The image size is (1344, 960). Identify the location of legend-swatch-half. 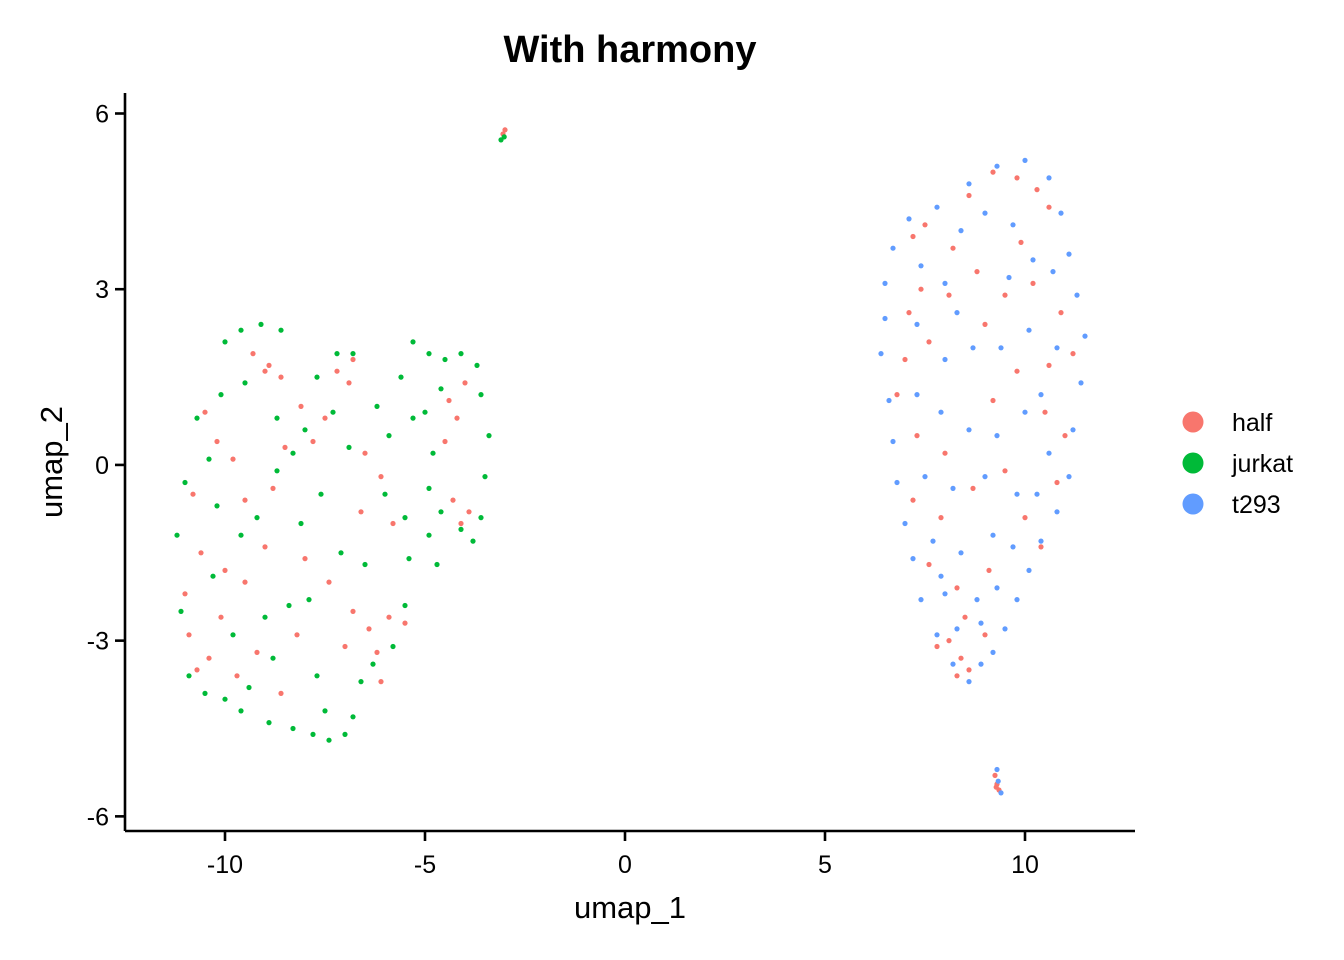
(1193, 422).